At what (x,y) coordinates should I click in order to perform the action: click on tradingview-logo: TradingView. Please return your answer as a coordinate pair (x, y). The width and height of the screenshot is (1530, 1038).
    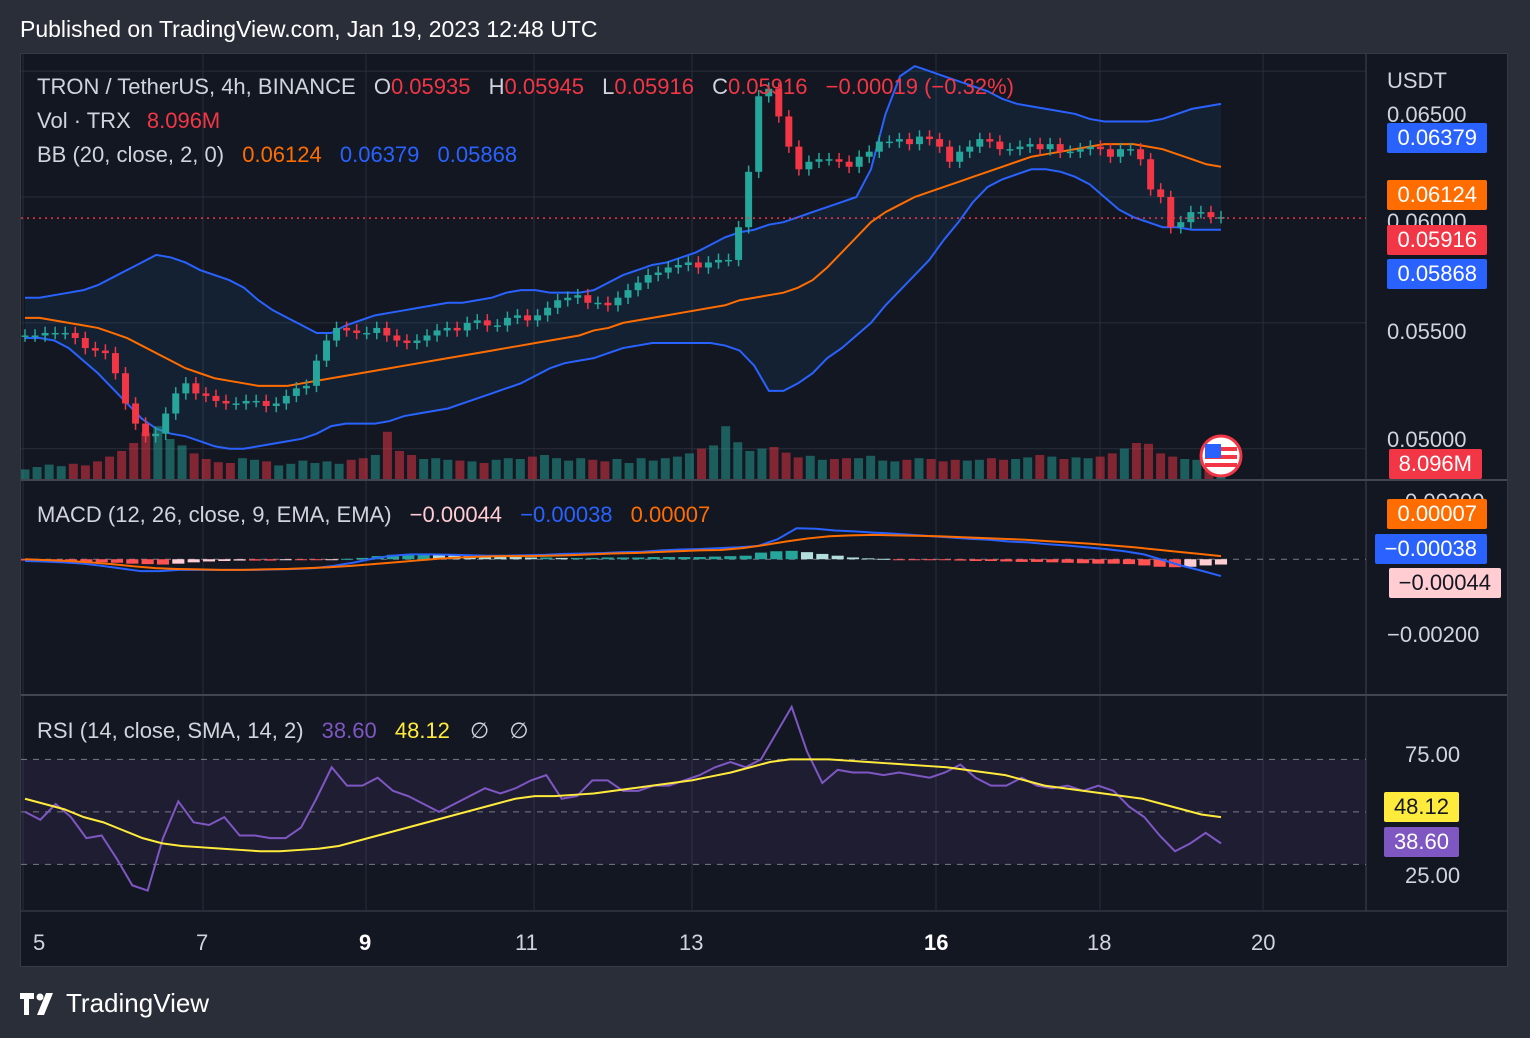
    Looking at the image, I should click on (114, 1003).